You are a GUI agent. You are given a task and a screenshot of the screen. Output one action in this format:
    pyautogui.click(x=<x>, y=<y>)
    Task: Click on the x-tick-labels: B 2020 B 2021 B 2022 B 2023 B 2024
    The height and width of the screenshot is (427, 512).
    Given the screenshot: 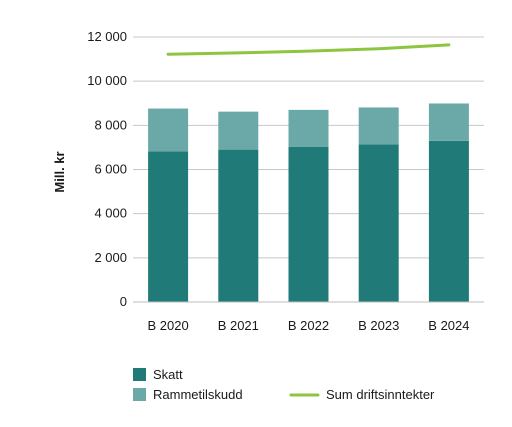 What is the action you would take?
    pyautogui.click(x=308, y=325)
    